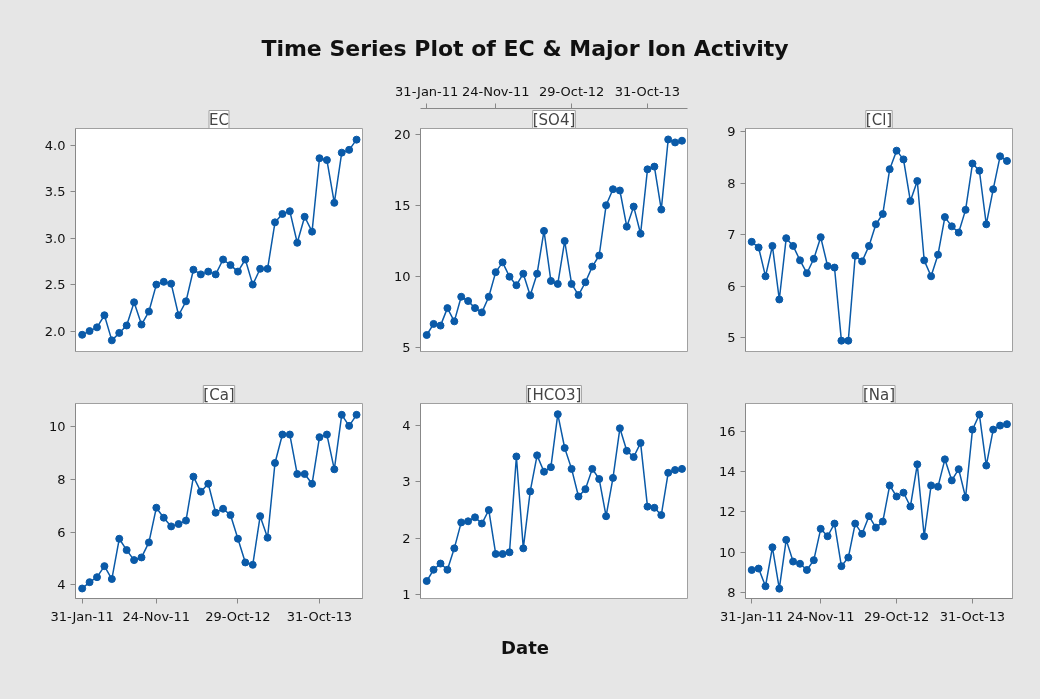 This screenshot has height=699, width=1040. I want to click on y-tick-label: 14, so click(727, 472).